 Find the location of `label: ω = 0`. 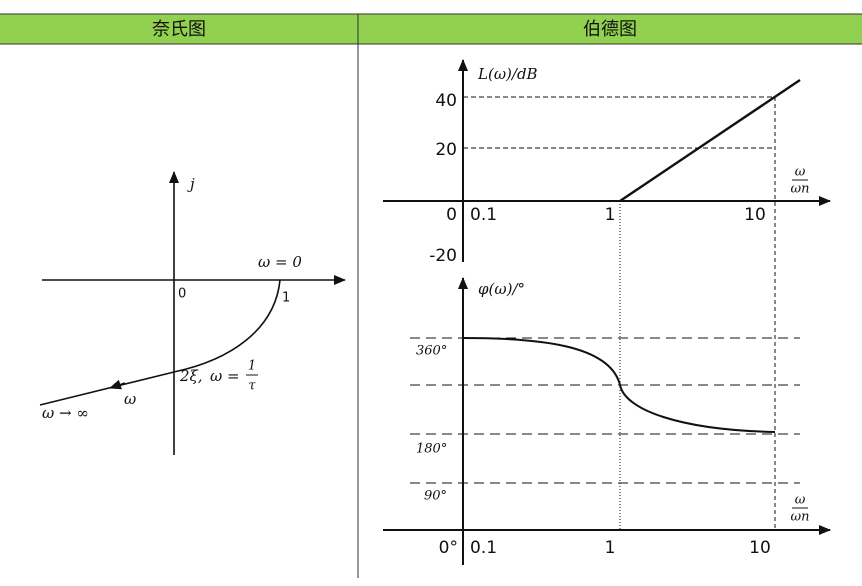

label: ω = 0 is located at coordinates (280, 262).